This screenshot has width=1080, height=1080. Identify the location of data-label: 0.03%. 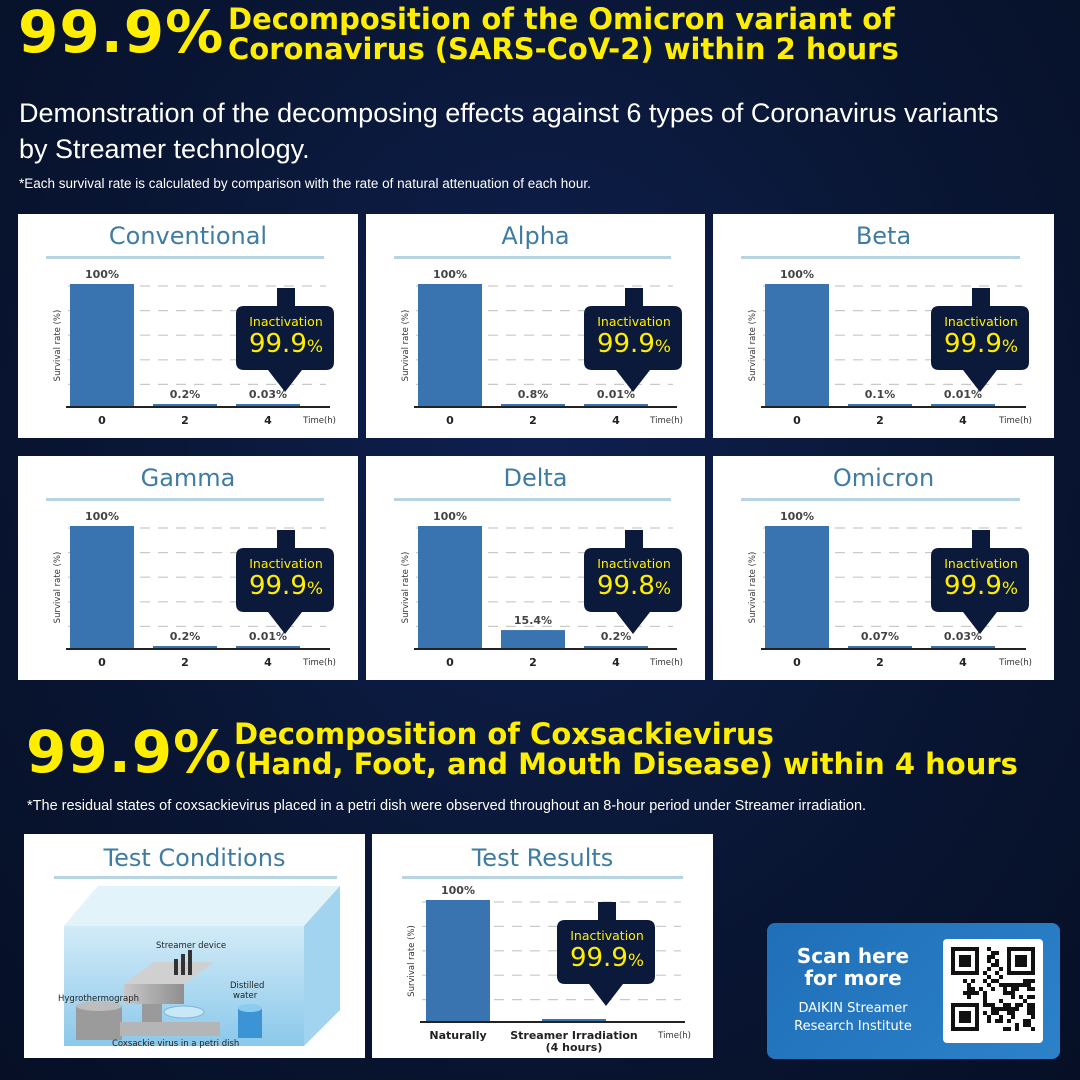
(268, 394).